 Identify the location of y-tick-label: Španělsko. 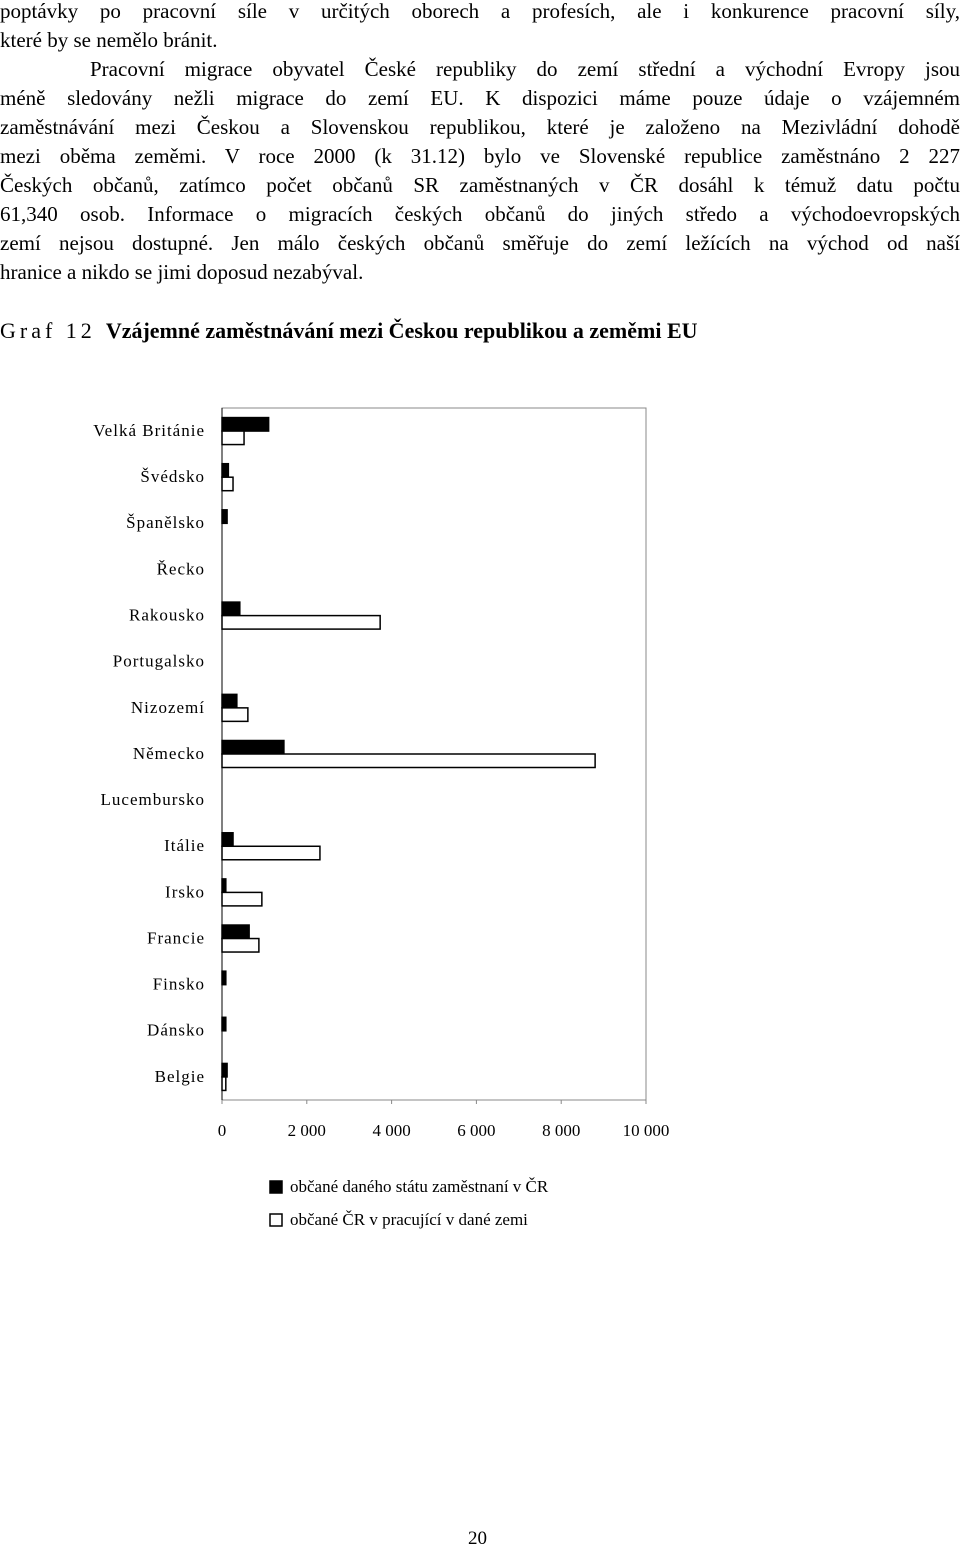
(165, 522).